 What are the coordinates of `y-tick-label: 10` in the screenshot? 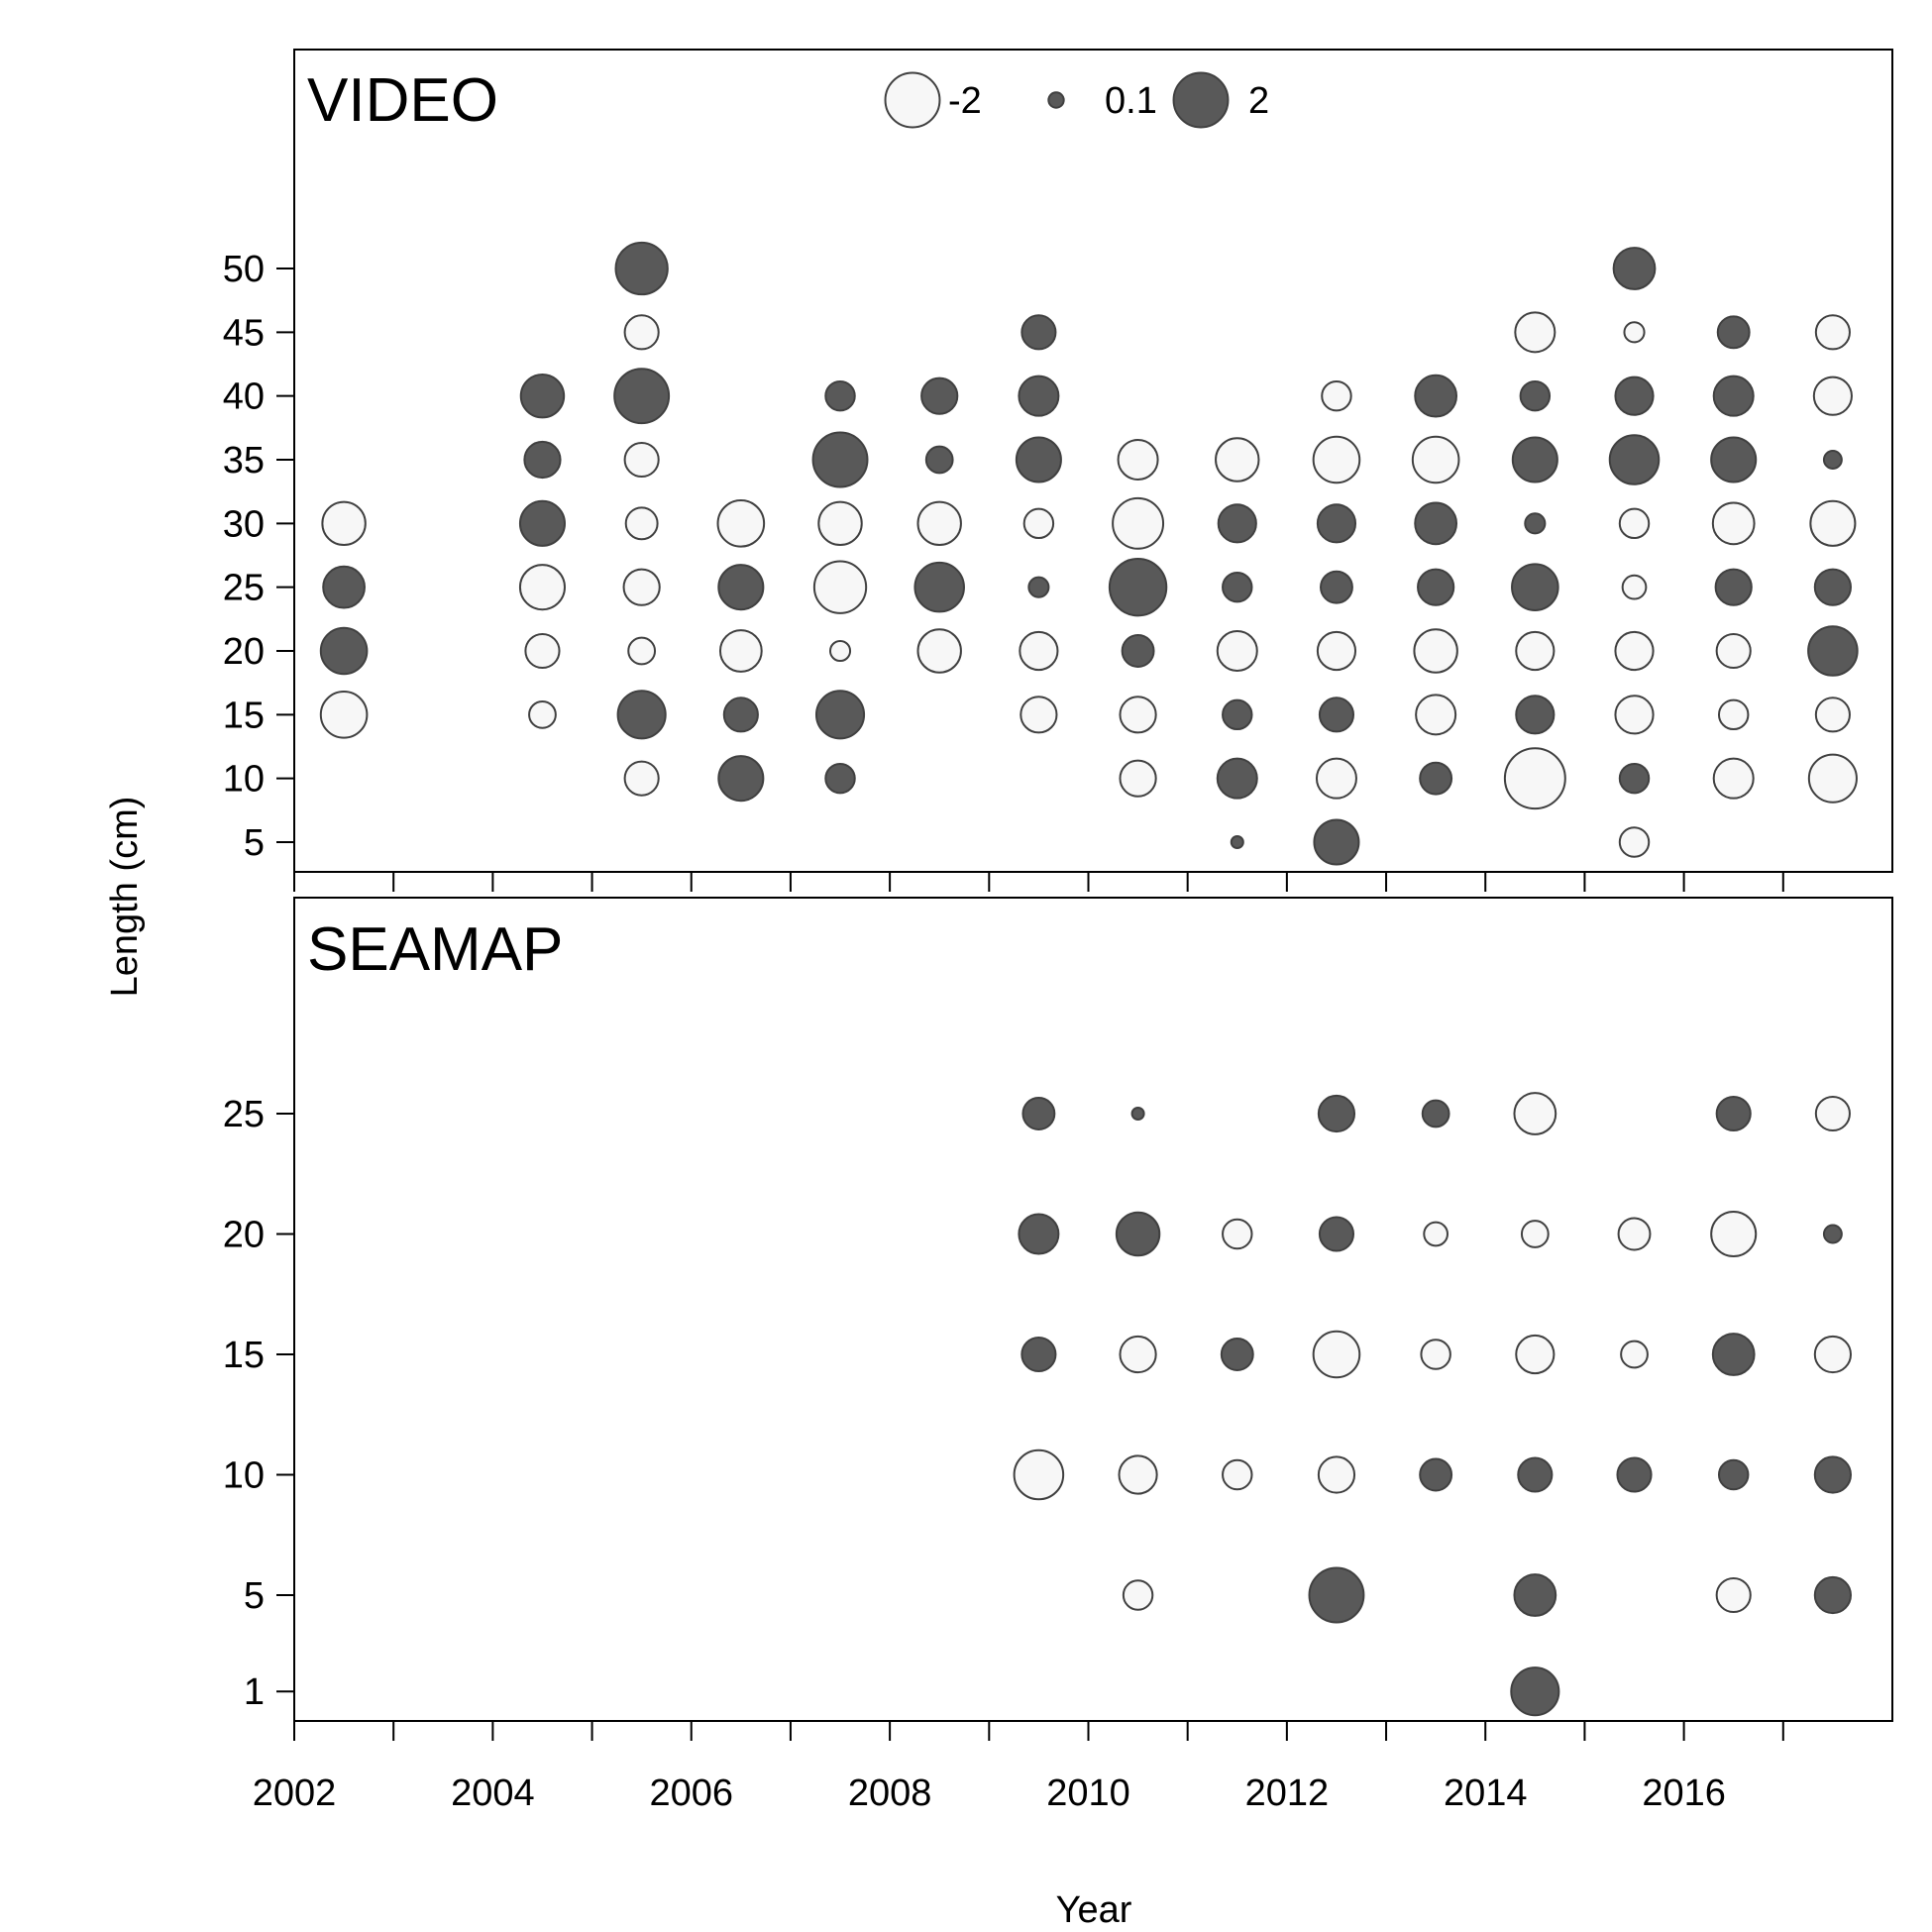 It's located at (244, 780).